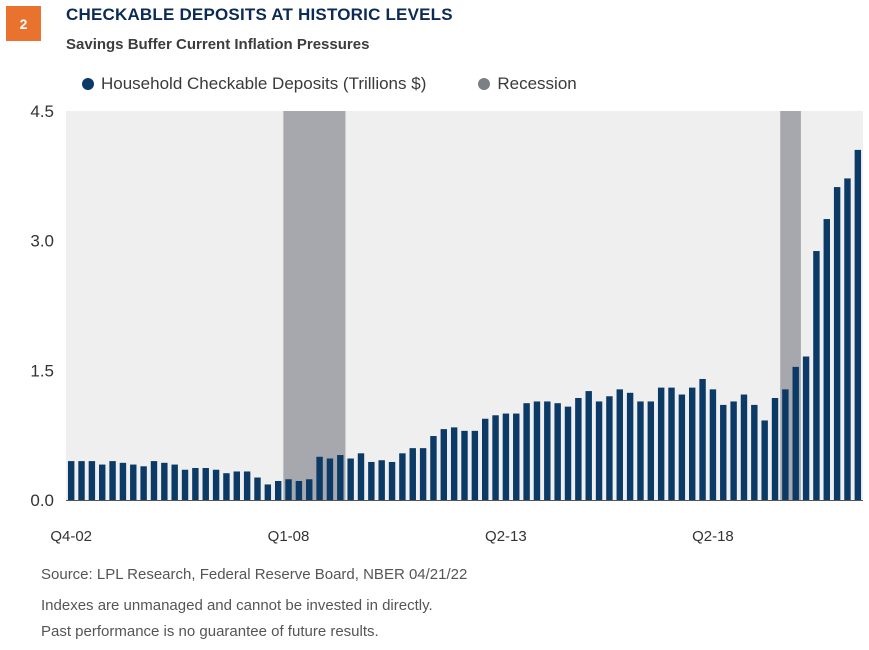  Describe the element at coordinates (23, 23) in the screenshot. I see `chart-number-badge: 2` at that location.